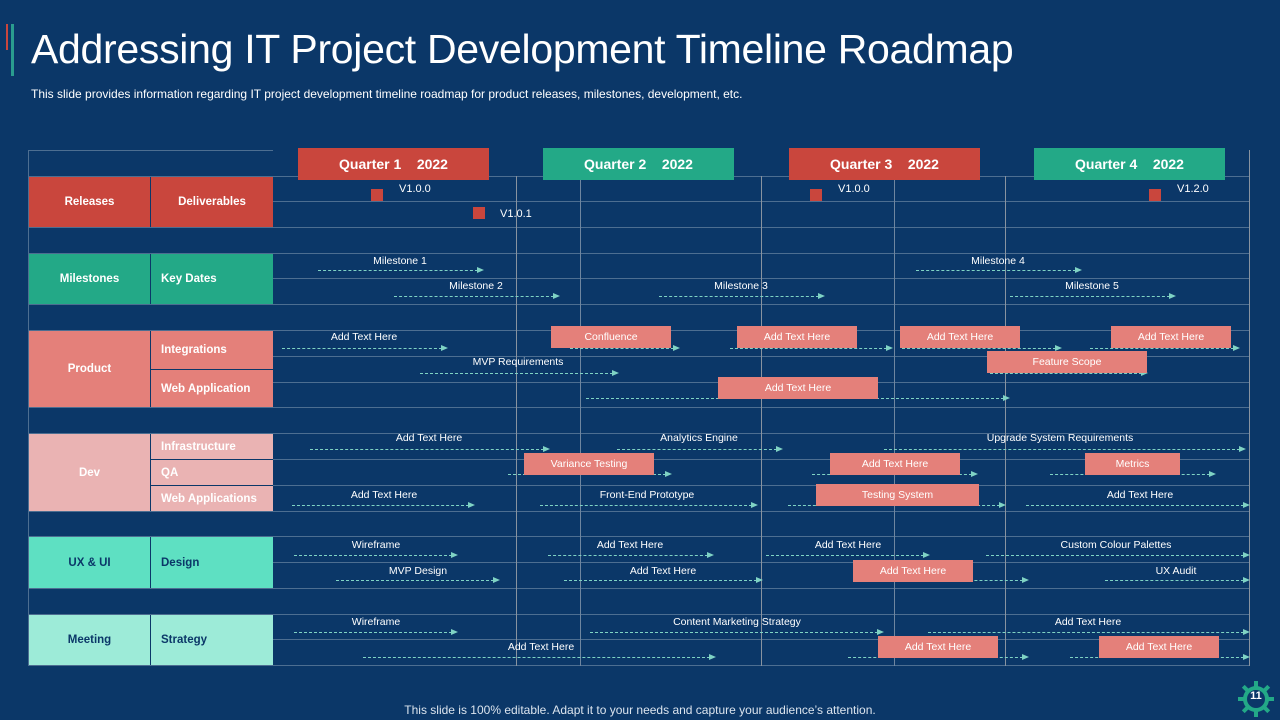 This screenshot has height=720, width=1280. I want to click on quarter-3-header: Quarter 3 2022, so click(884, 164).